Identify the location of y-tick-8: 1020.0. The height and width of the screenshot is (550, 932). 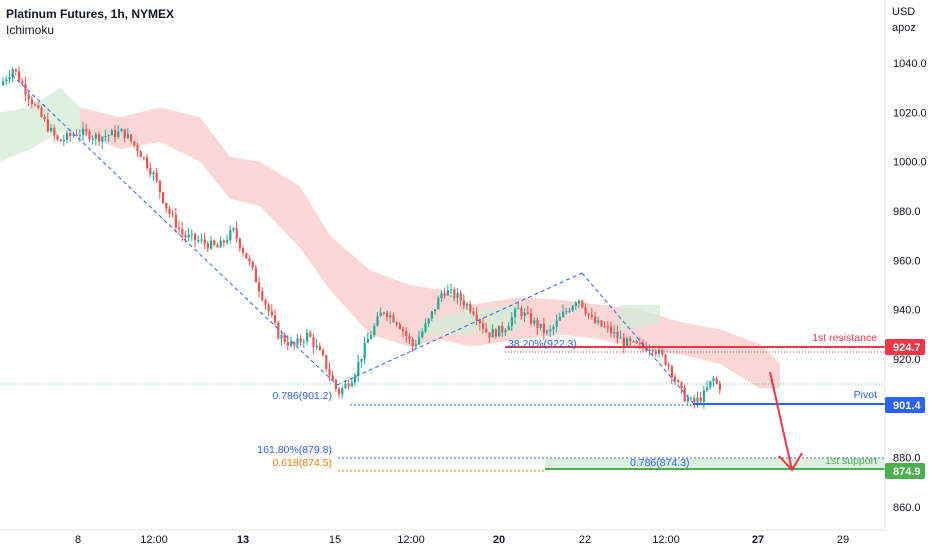
(910, 113).